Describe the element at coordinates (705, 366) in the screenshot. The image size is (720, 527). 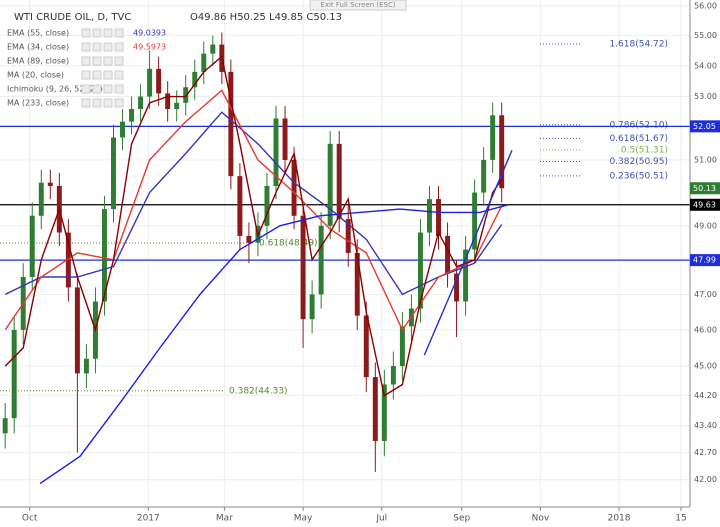
I see `y-tick-label: 45.00` at that location.